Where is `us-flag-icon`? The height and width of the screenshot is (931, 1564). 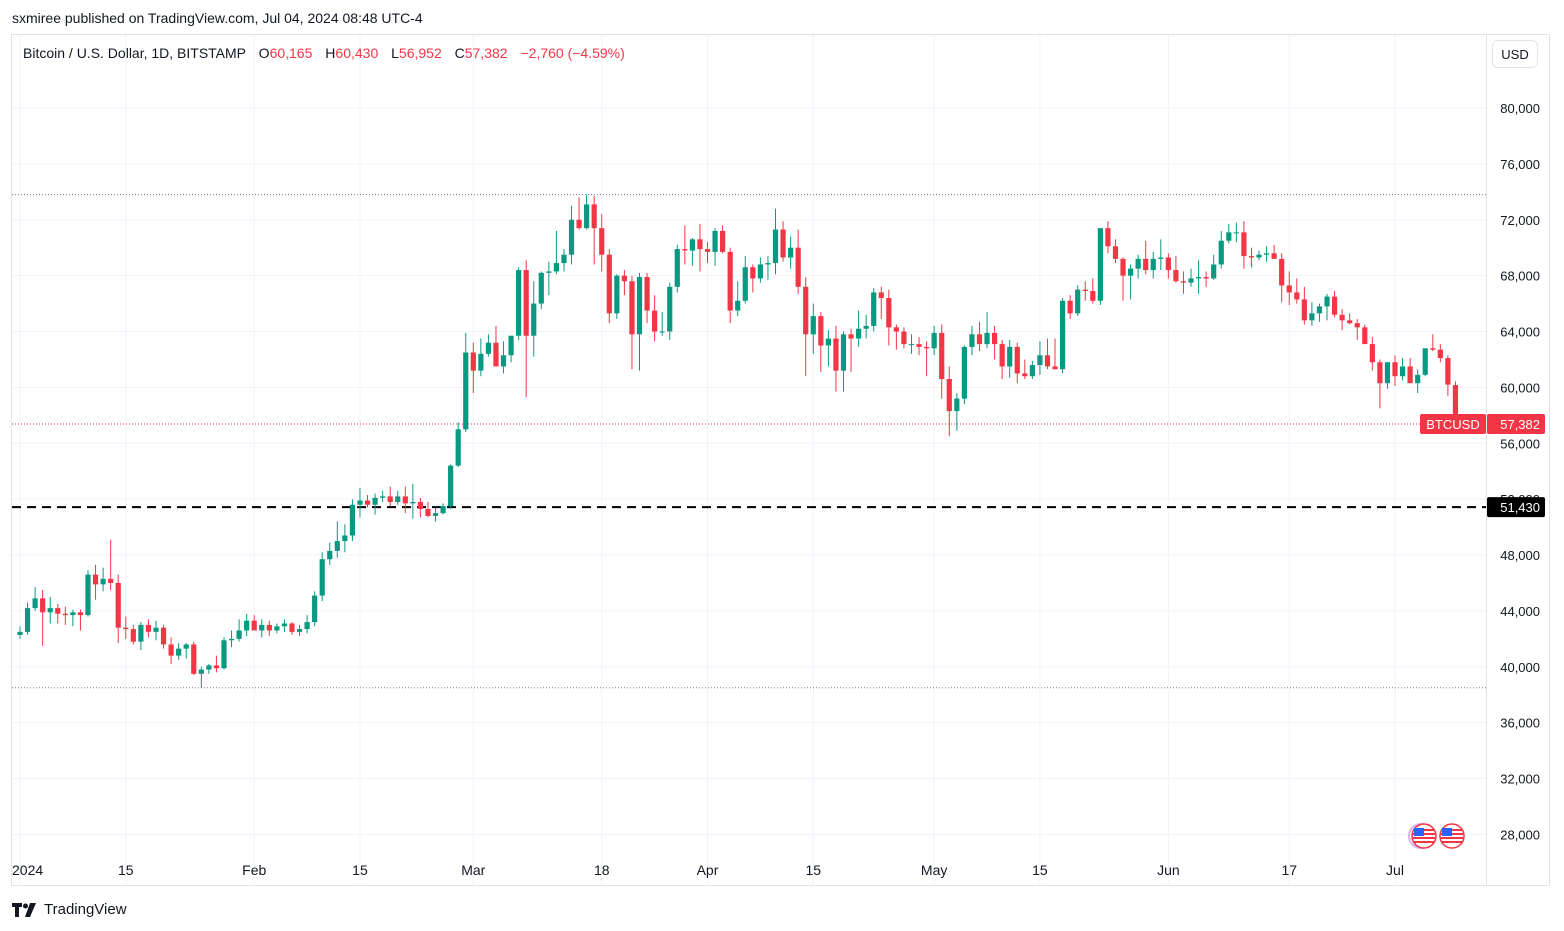 us-flag-icon is located at coordinates (1437, 836).